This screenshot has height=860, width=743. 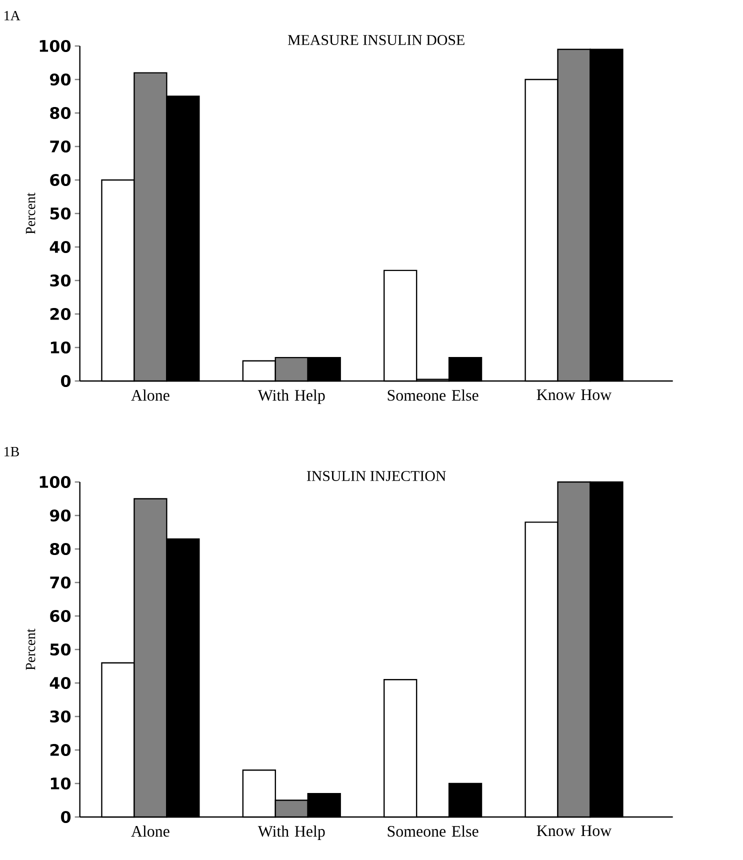 I want to click on chart-title: MEASURE INSULIN DOSE, so click(x=376, y=40).